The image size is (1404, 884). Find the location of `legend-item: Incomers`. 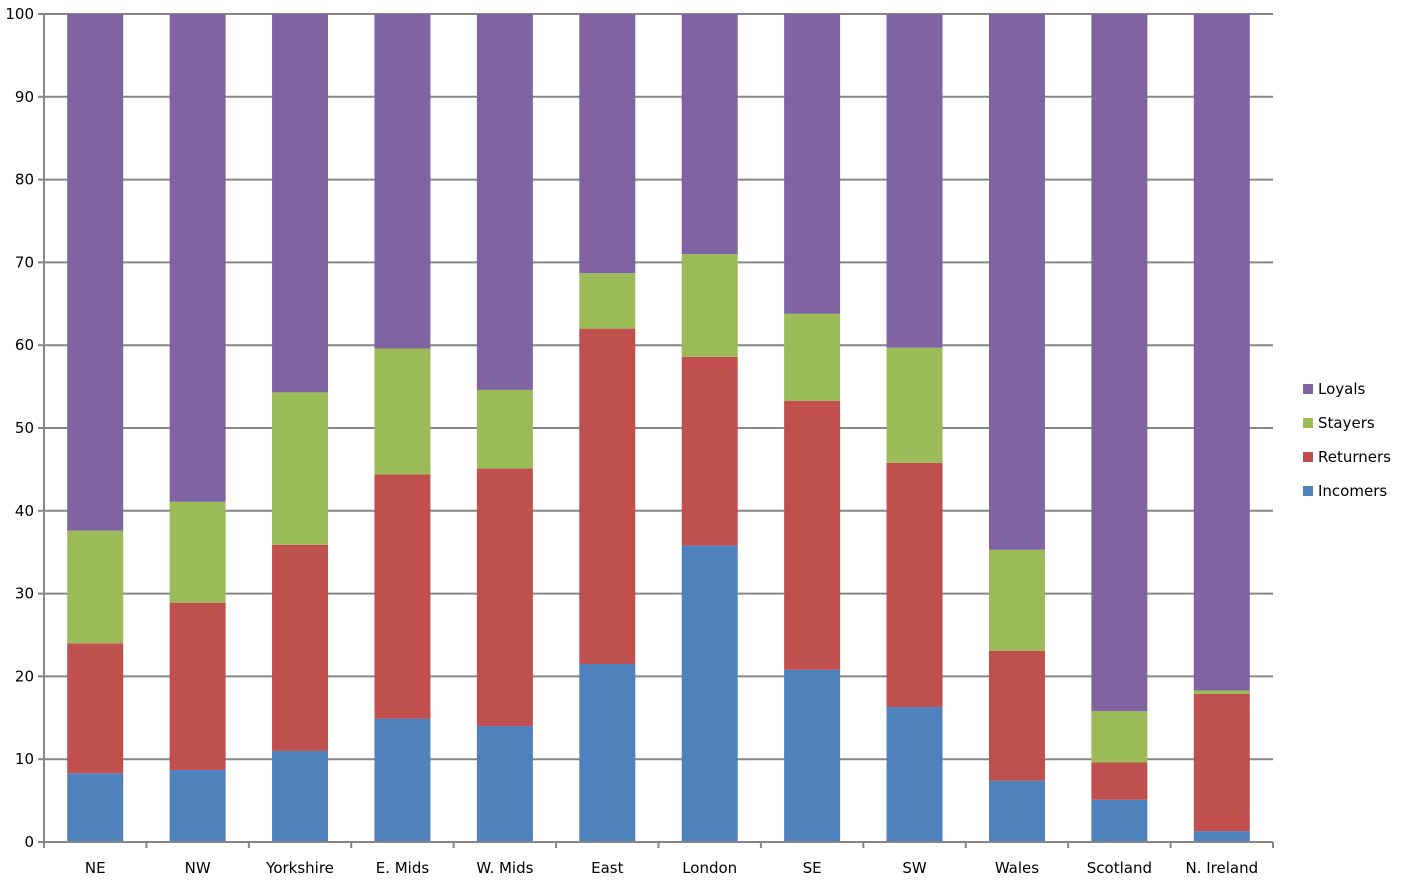

legend-item: Incomers is located at coordinates (1345, 491).